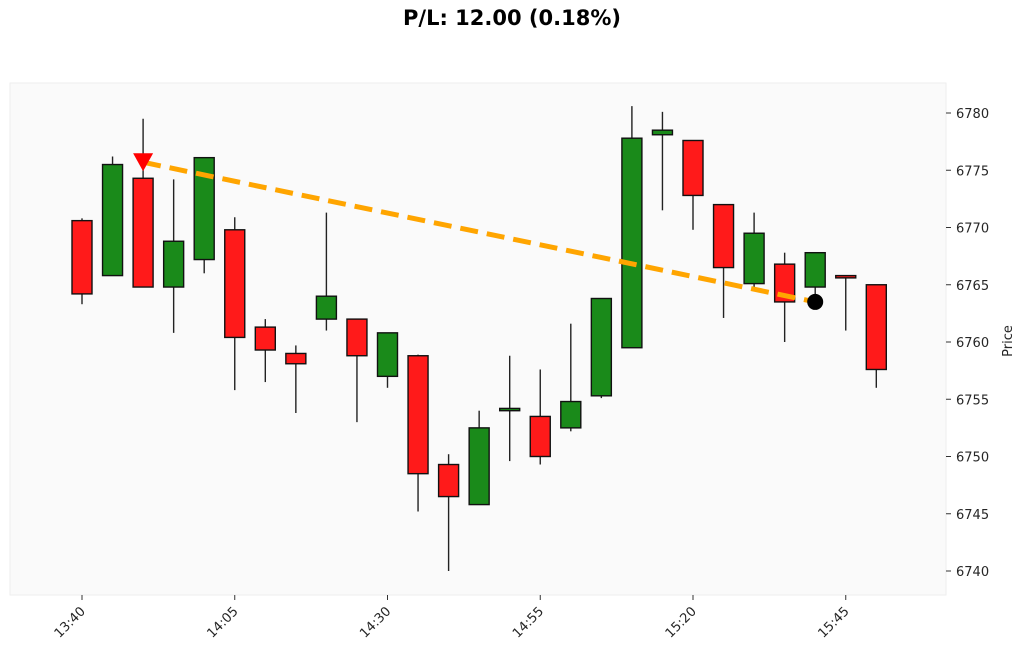  I want to click on y-axis-label: Price, so click(1008, 341).